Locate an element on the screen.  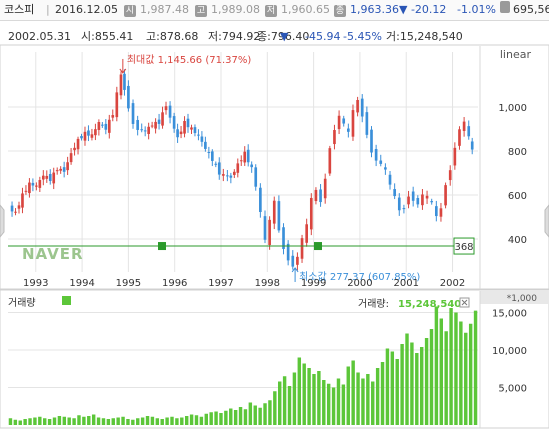
x-tick-label: 2000 is located at coordinates (359, 283).